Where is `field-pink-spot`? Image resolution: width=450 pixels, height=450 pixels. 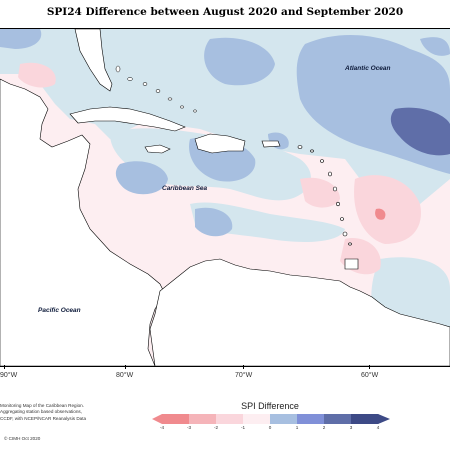 field-pink-spot is located at coordinates (380, 214).